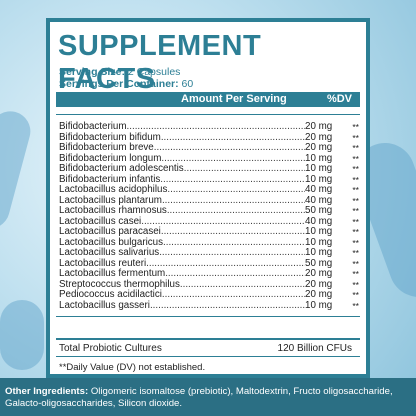 The height and width of the screenshot is (416, 416). I want to click on bg-shape, so click(22, 335).